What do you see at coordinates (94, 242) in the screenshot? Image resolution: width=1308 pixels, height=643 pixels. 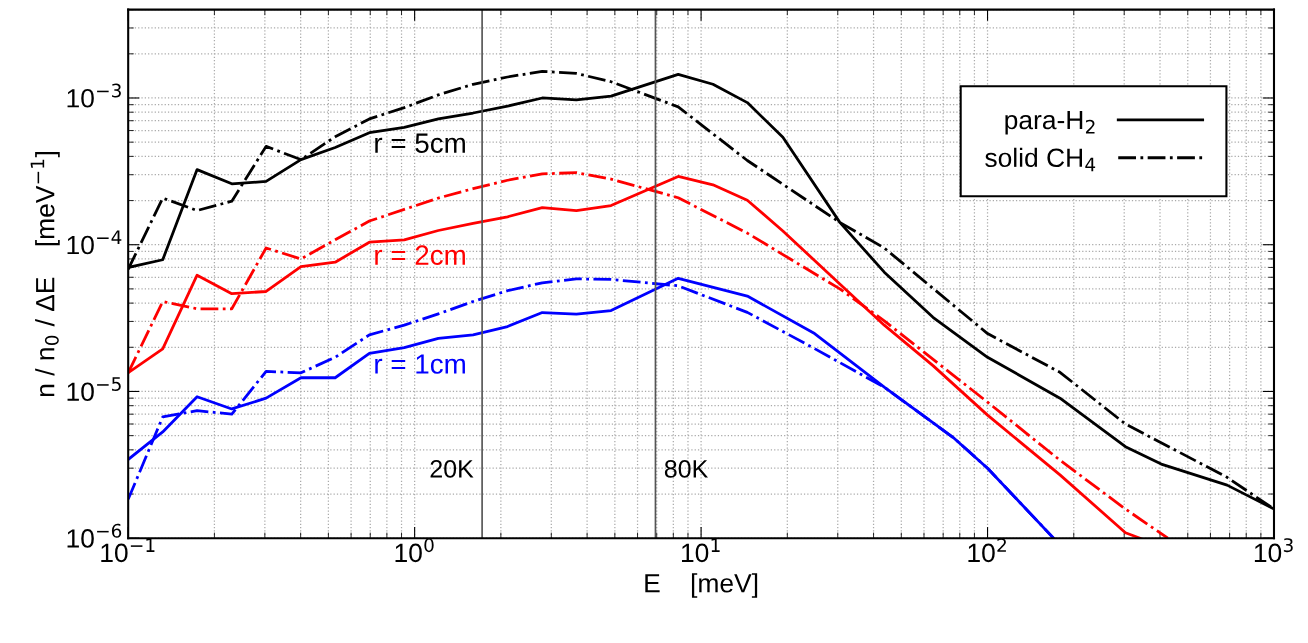 I see `y-tick-label: 10$^{−4}$` at bounding box center [94, 242].